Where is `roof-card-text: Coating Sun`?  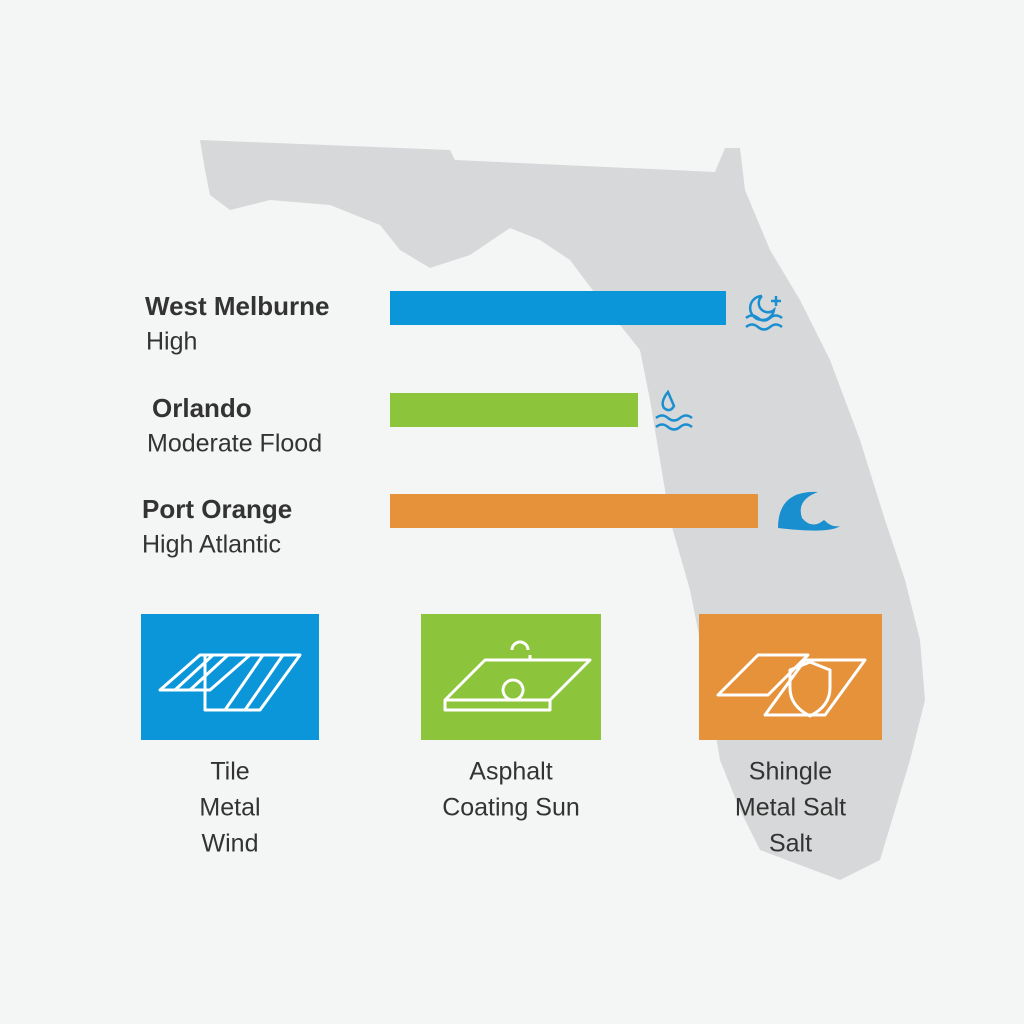 roof-card-text: Coating Sun is located at coordinates (511, 808).